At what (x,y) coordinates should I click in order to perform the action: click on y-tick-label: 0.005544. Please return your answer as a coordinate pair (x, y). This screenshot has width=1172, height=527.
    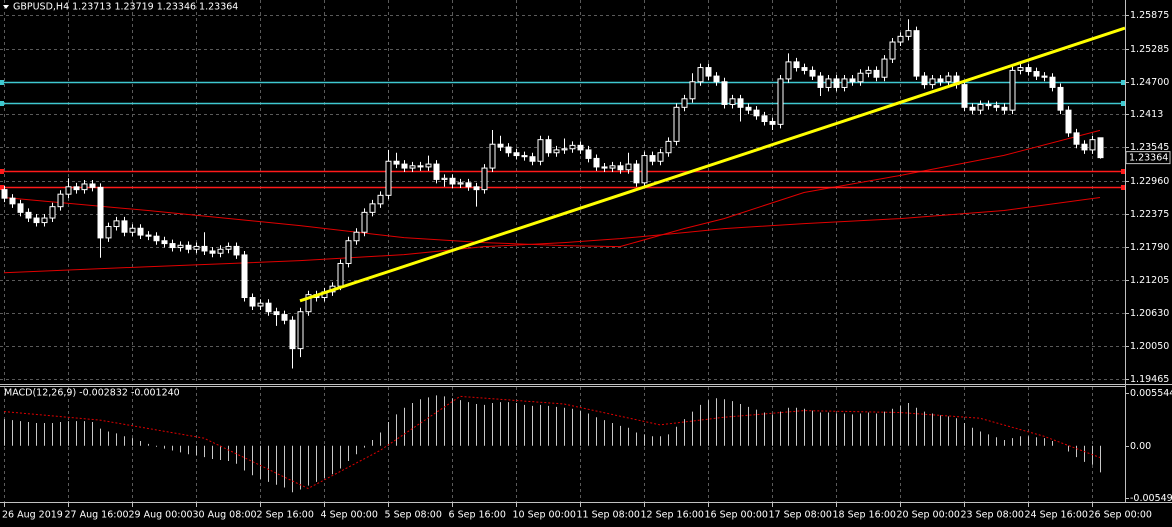
    Looking at the image, I should click on (1151, 393).